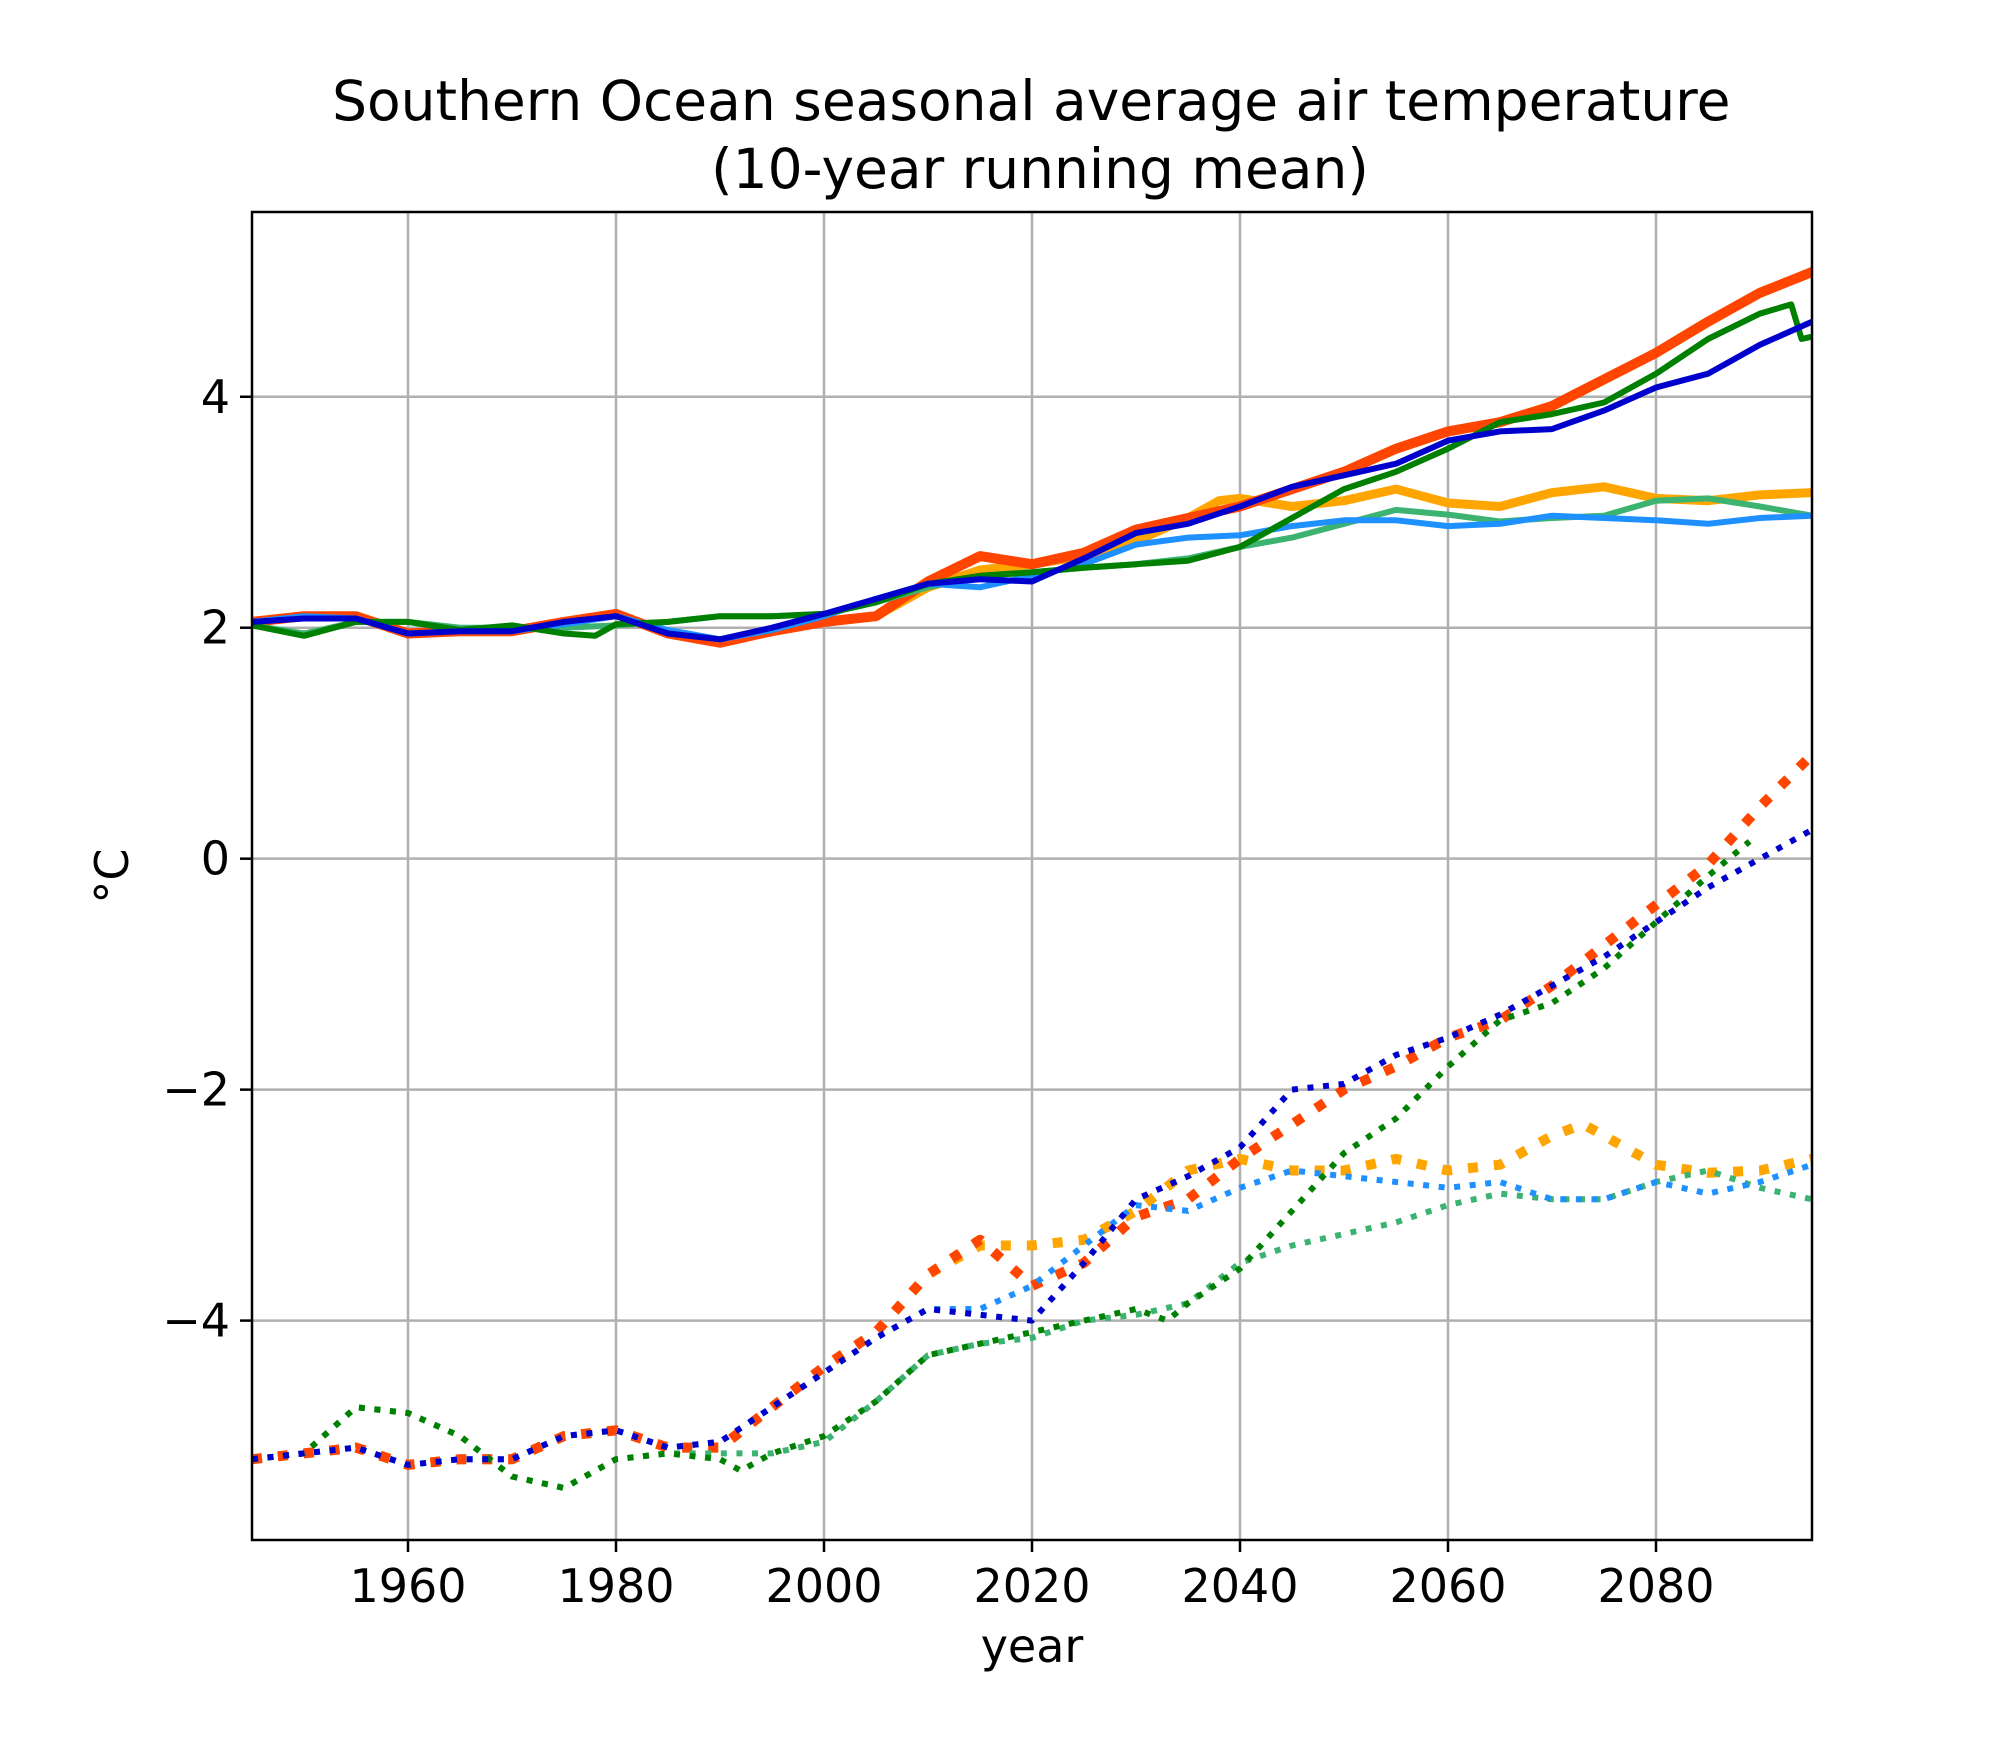  Describe the element at coordinates (196, 1090) in the screenshot. I see `y-tick-label: −2` at that location.